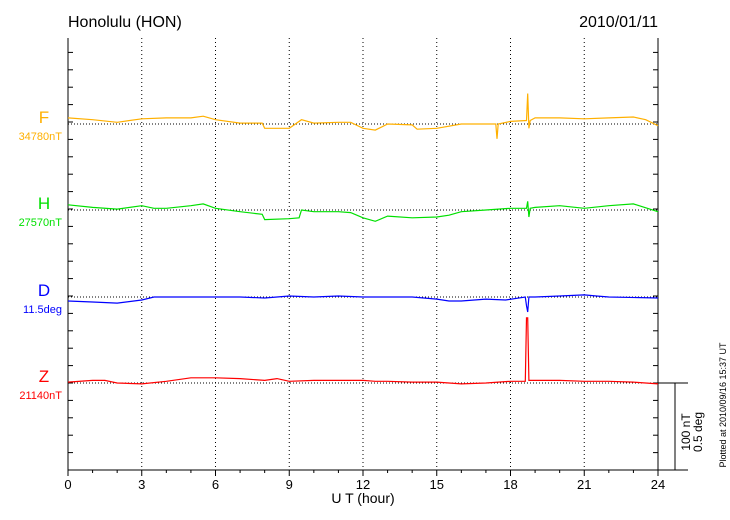  Describe the element at coordinates (41, 137) in the screenshot. I see `baseline-value-f: 34780nT` at that location.